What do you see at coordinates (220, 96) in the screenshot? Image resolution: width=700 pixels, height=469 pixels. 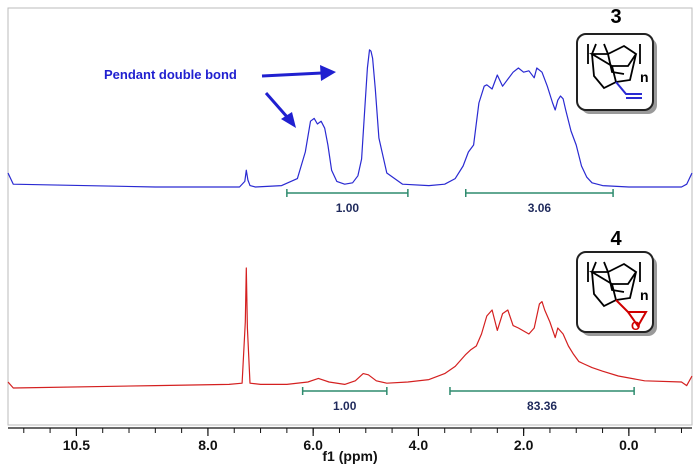 I see `pendant-double-bond-annotation: Pendant double bond` at bounding box center [220, 96].